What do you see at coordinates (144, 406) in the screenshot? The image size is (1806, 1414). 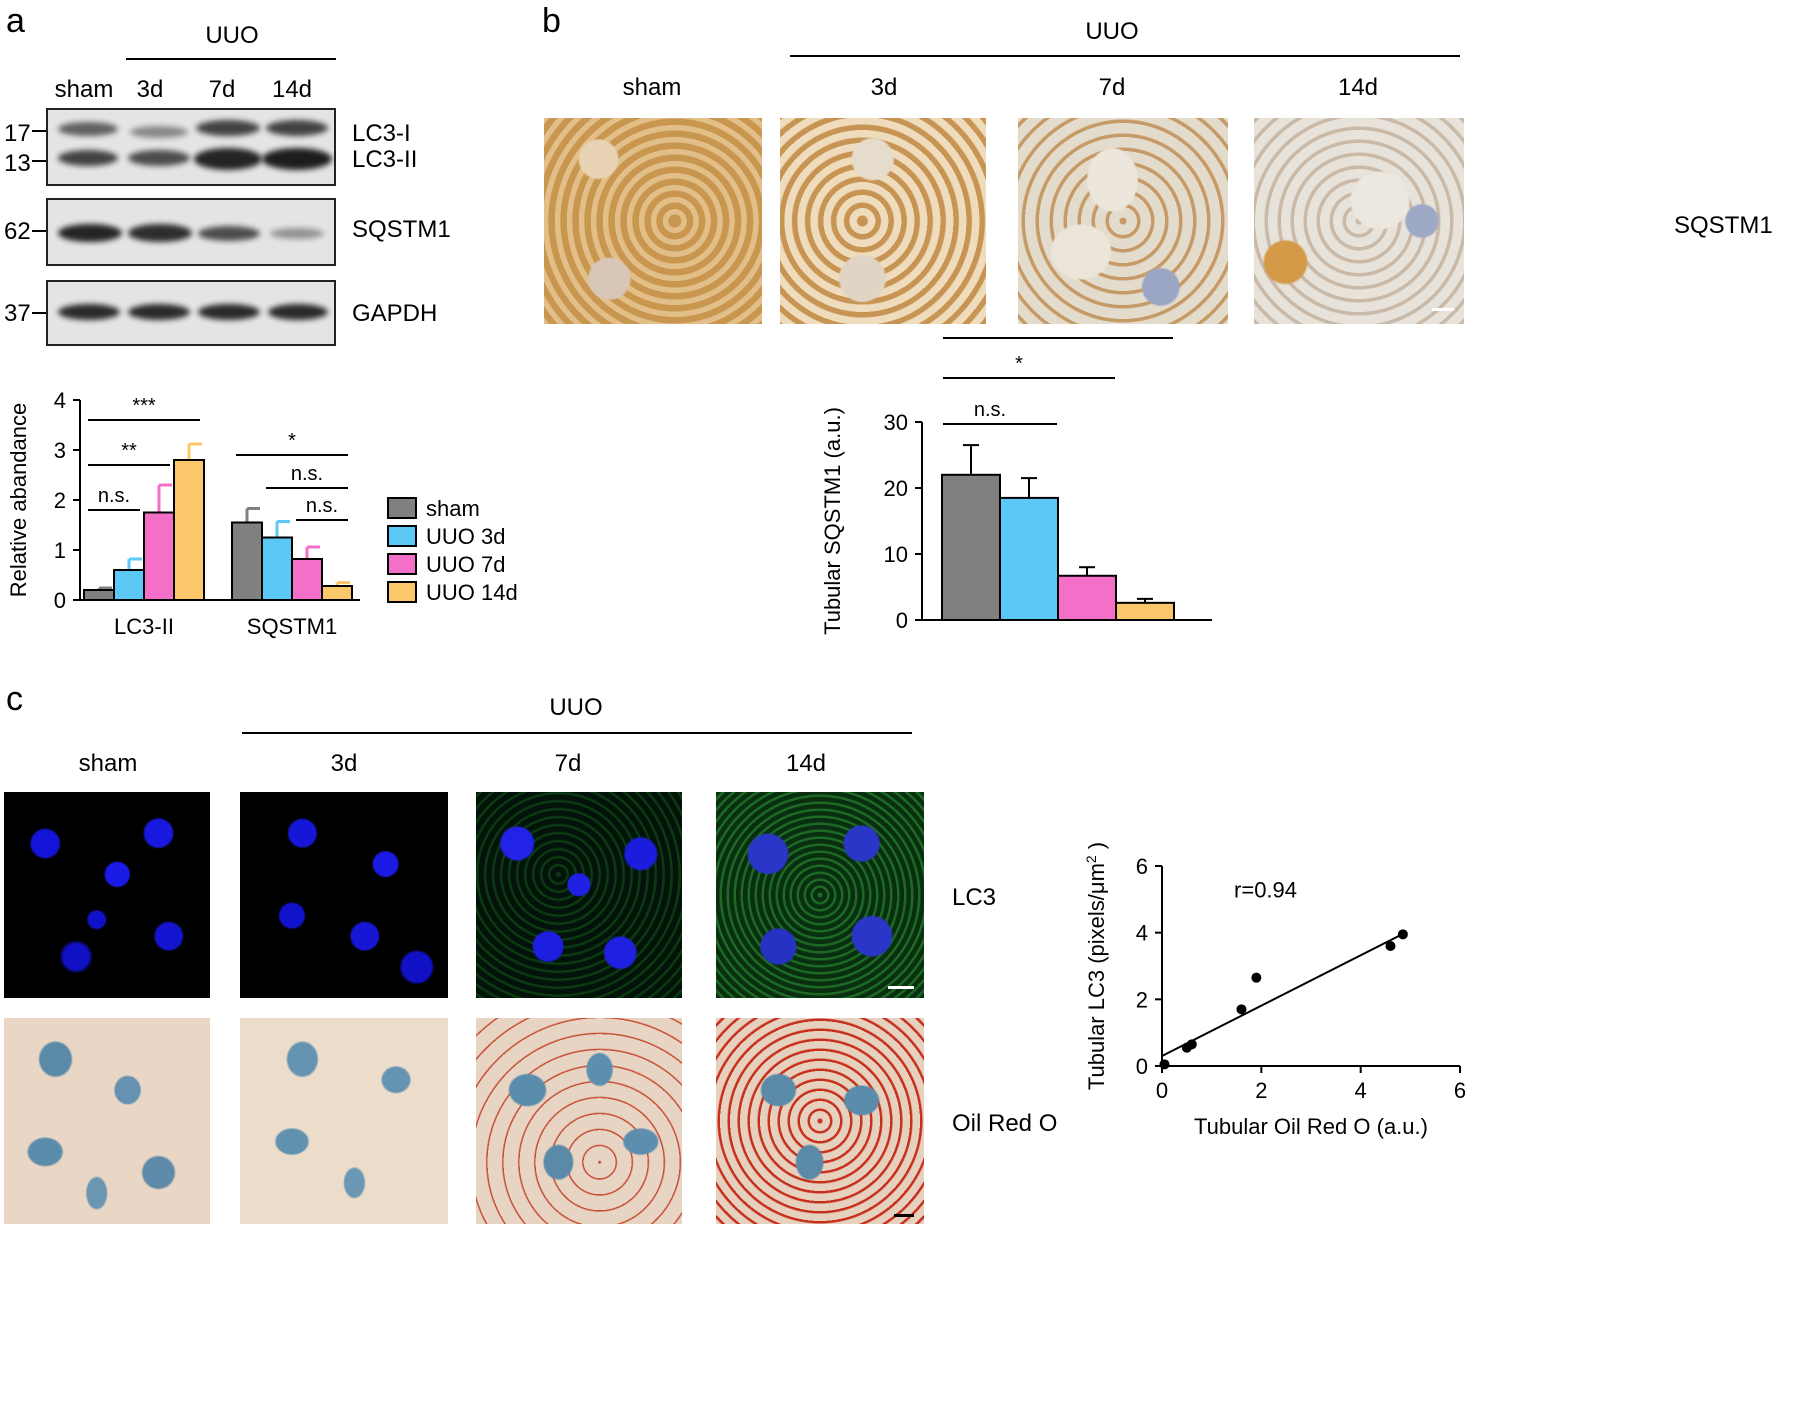 I see `significance-label: ***` at bounding box center [144, 406].